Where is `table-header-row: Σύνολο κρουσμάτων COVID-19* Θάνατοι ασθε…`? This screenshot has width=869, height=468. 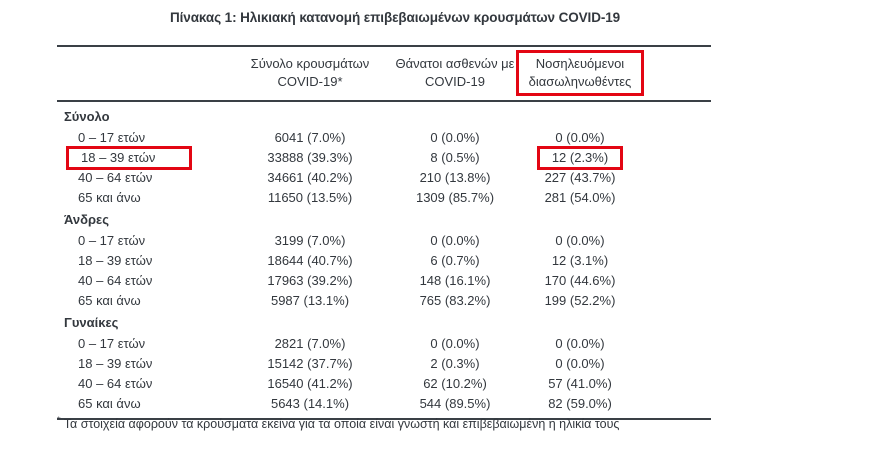 table-header-row: Σύνολο κρουσμάτων COVID-19* Θάνατοι ασθε… is located at coordinates (384, 74).